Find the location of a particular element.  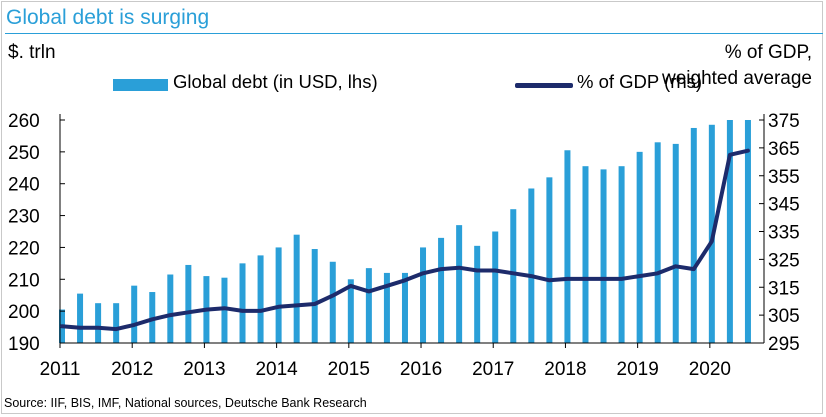

left-tick-label: 220 is located at coordinates (24, 248).